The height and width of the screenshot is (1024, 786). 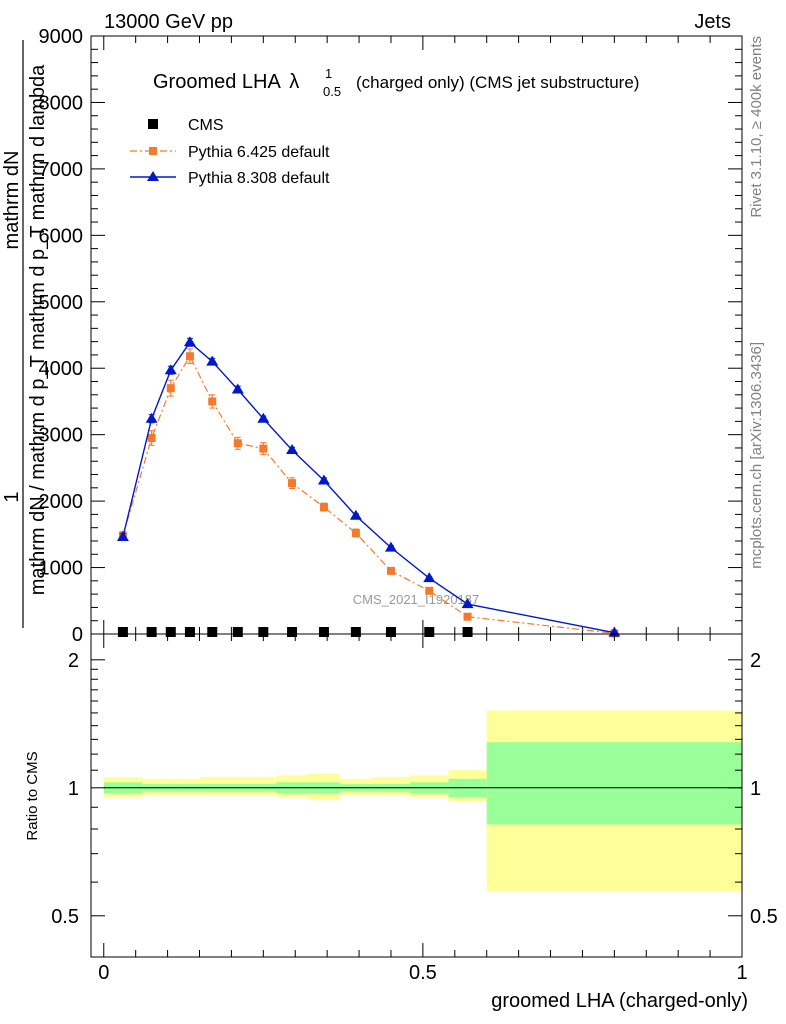 I want to click on title-suffix: (charged only) (CMS jet substructure), so click(x=497, y=82).